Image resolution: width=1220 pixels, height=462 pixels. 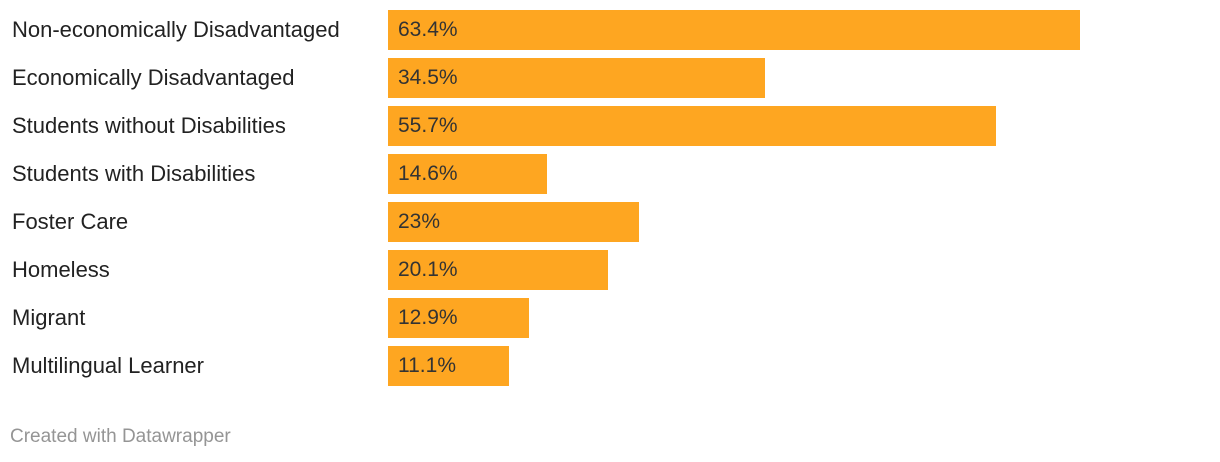 What do you see at coordinates (153, 77) in the screenshot?
I see `category-label: Economically Disadvantaged` at bounding box center [153, 77].